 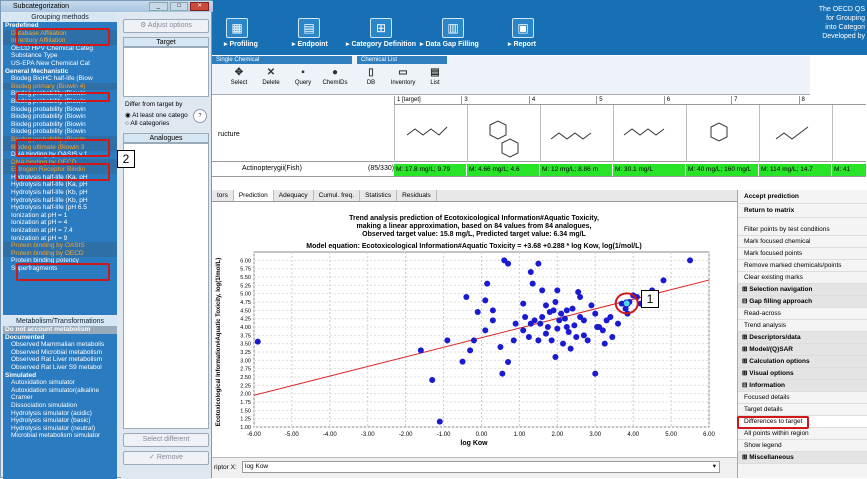 What do you see at coordinates (223, 195) in the screenshot?
I see `tab-descriptors: tors` at bounding box center [223, 195].